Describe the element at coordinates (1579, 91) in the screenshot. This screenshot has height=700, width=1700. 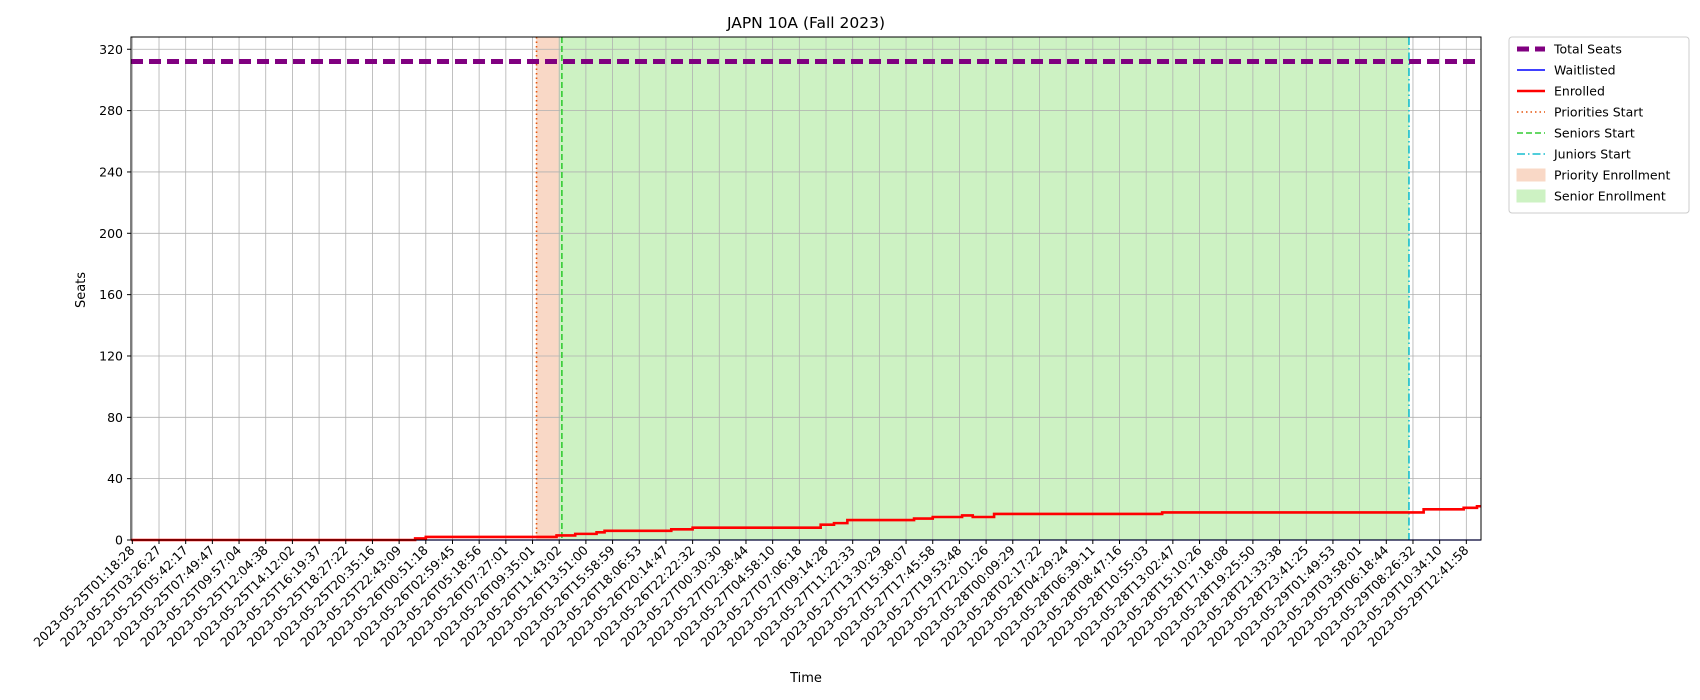
I see `legend-label-2: Enrolled` at that location.